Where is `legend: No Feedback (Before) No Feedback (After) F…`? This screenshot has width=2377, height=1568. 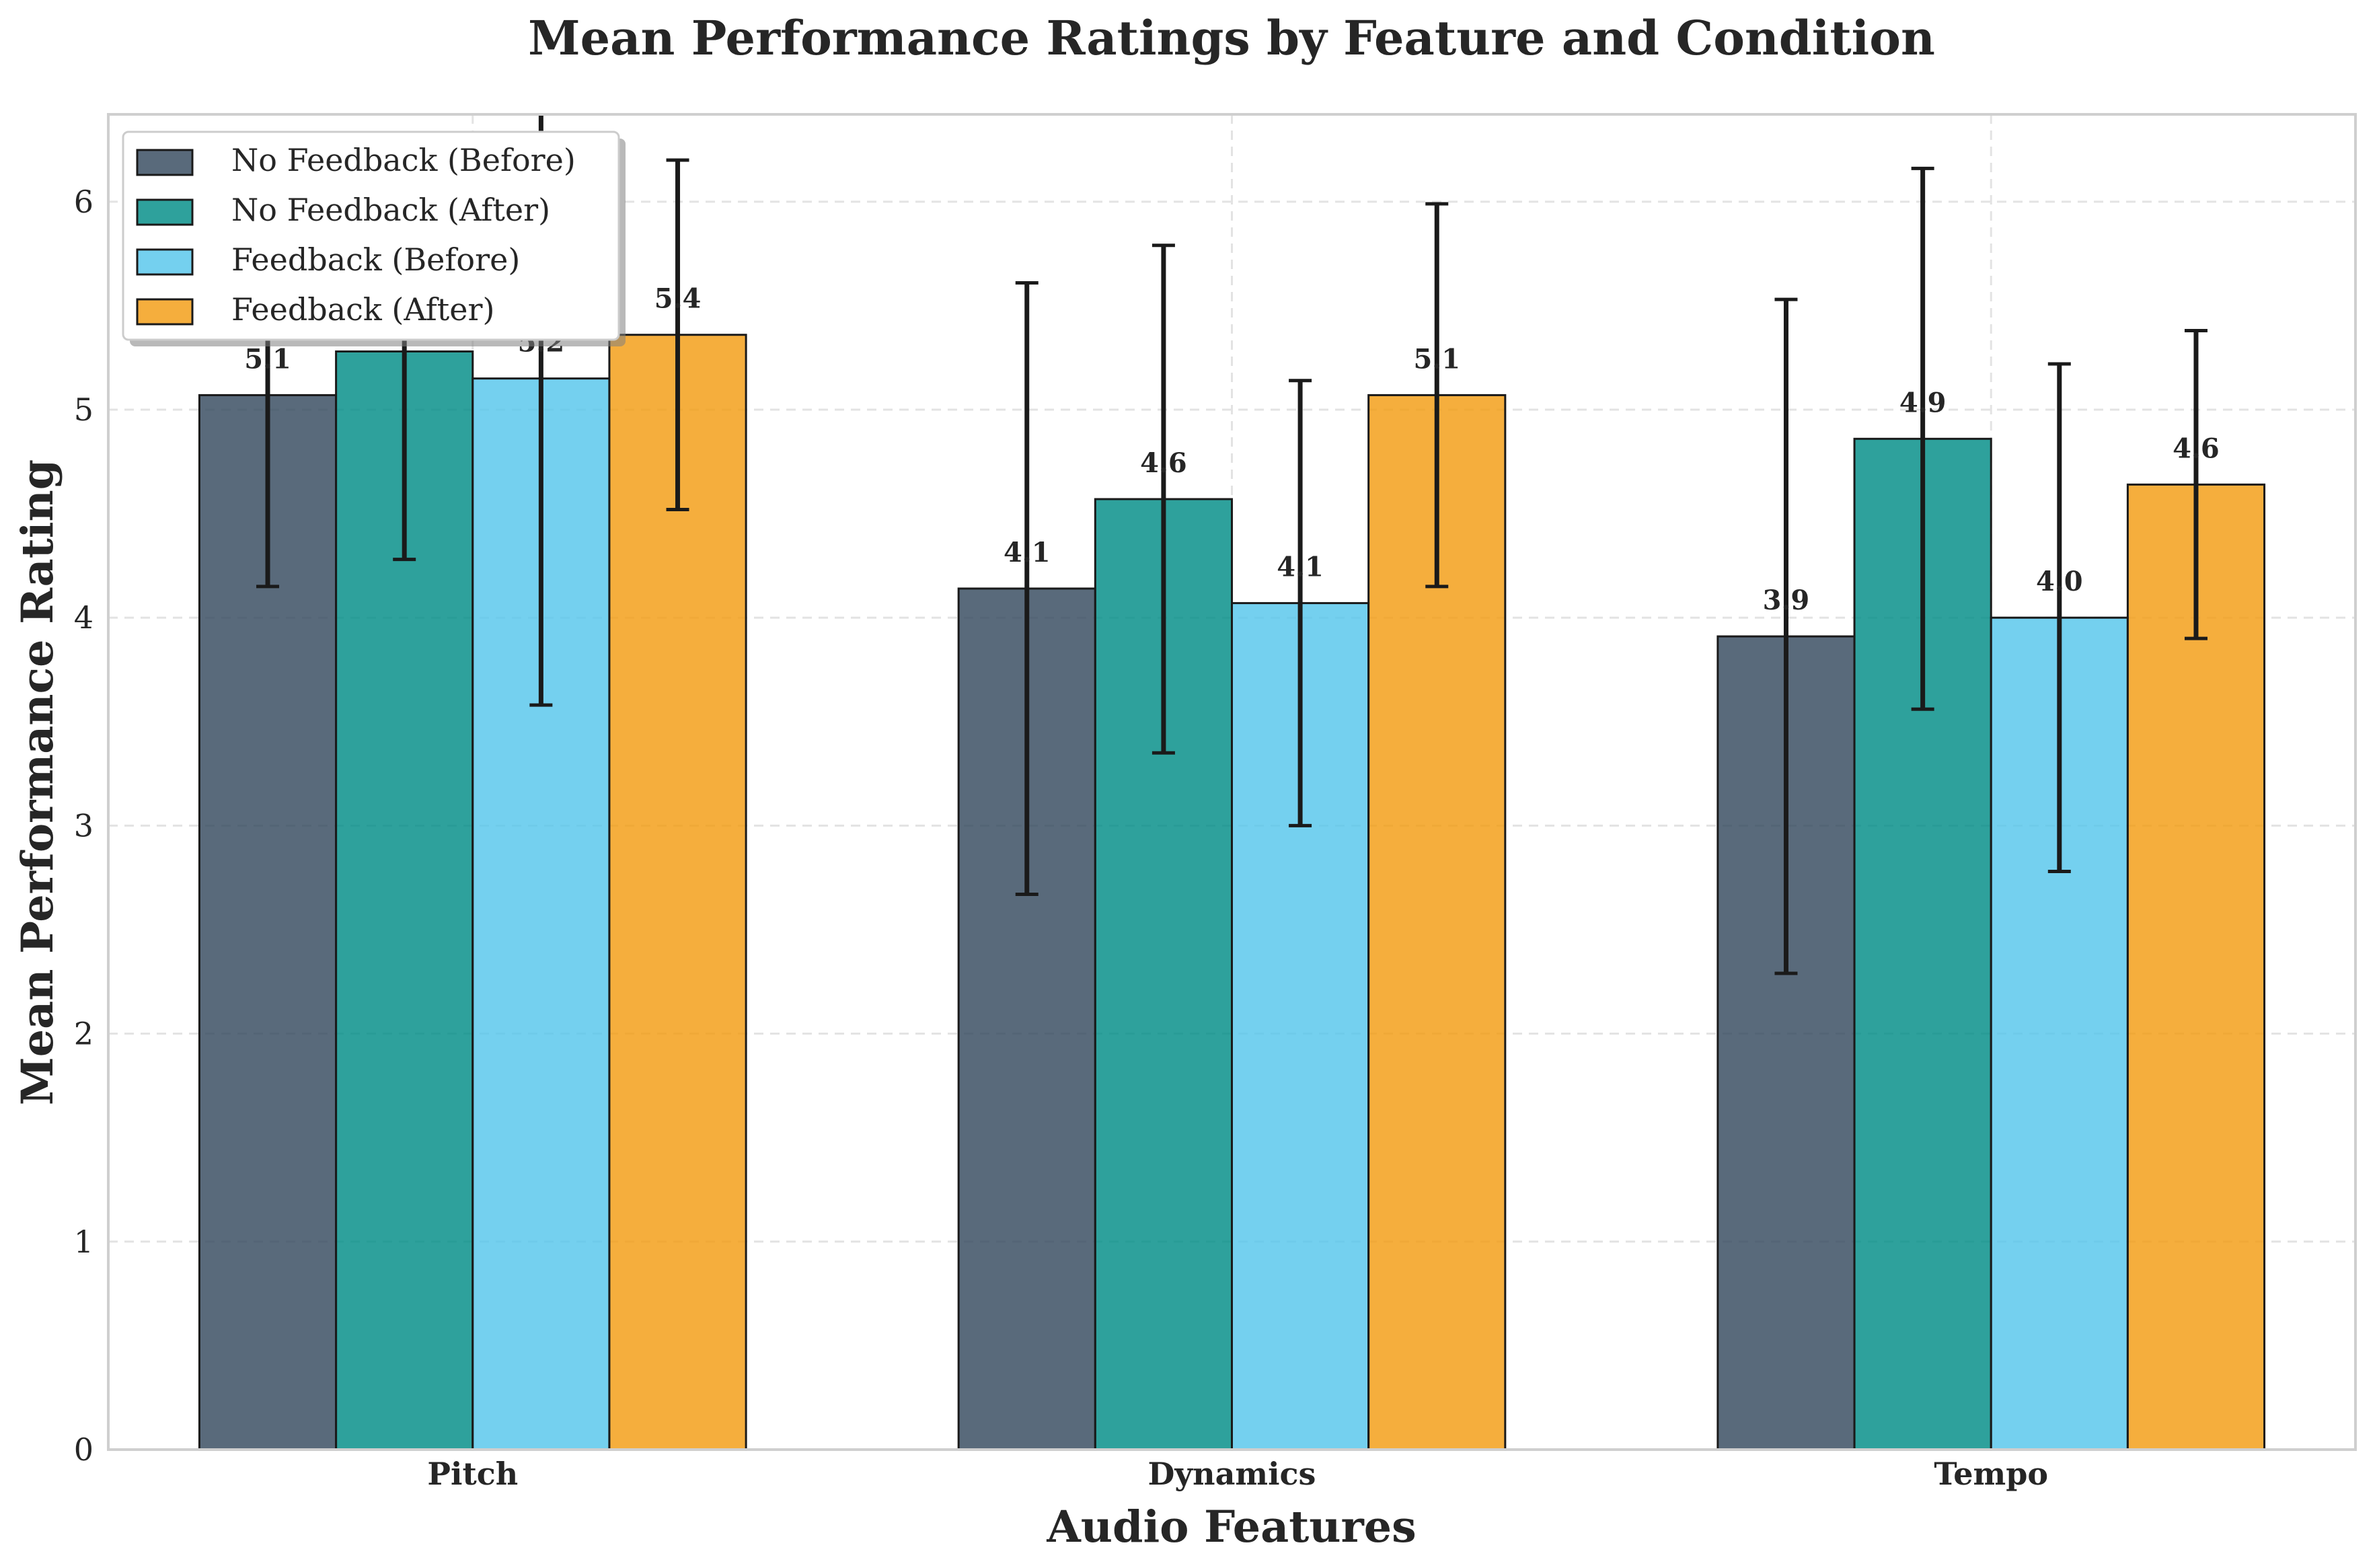
legend: No Feedback (Before) No Feedback (After) F… is located at coordinates (374, 238).